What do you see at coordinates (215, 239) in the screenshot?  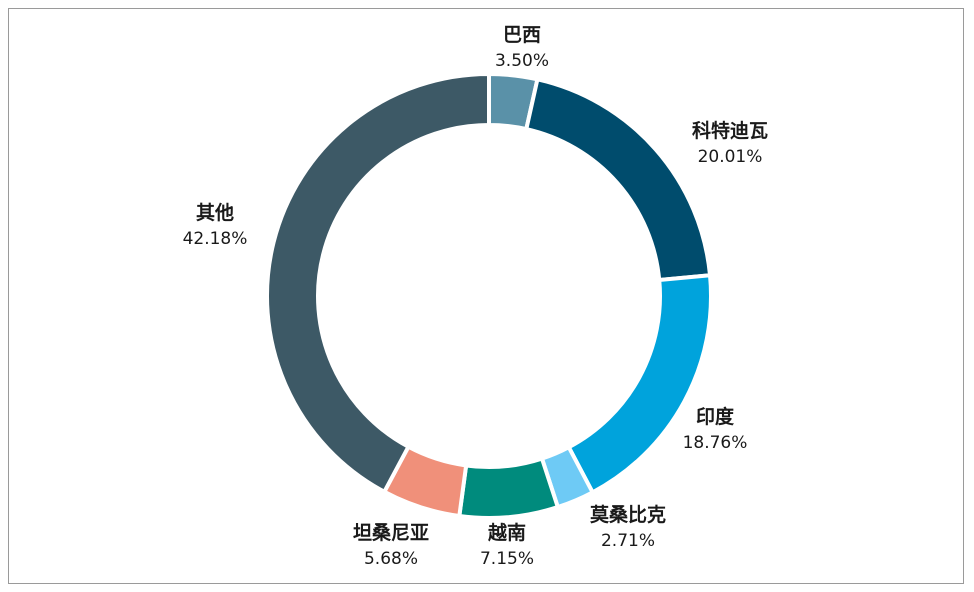 I see `slice-label-value: 42.18%` at bounding box center [215, 239].